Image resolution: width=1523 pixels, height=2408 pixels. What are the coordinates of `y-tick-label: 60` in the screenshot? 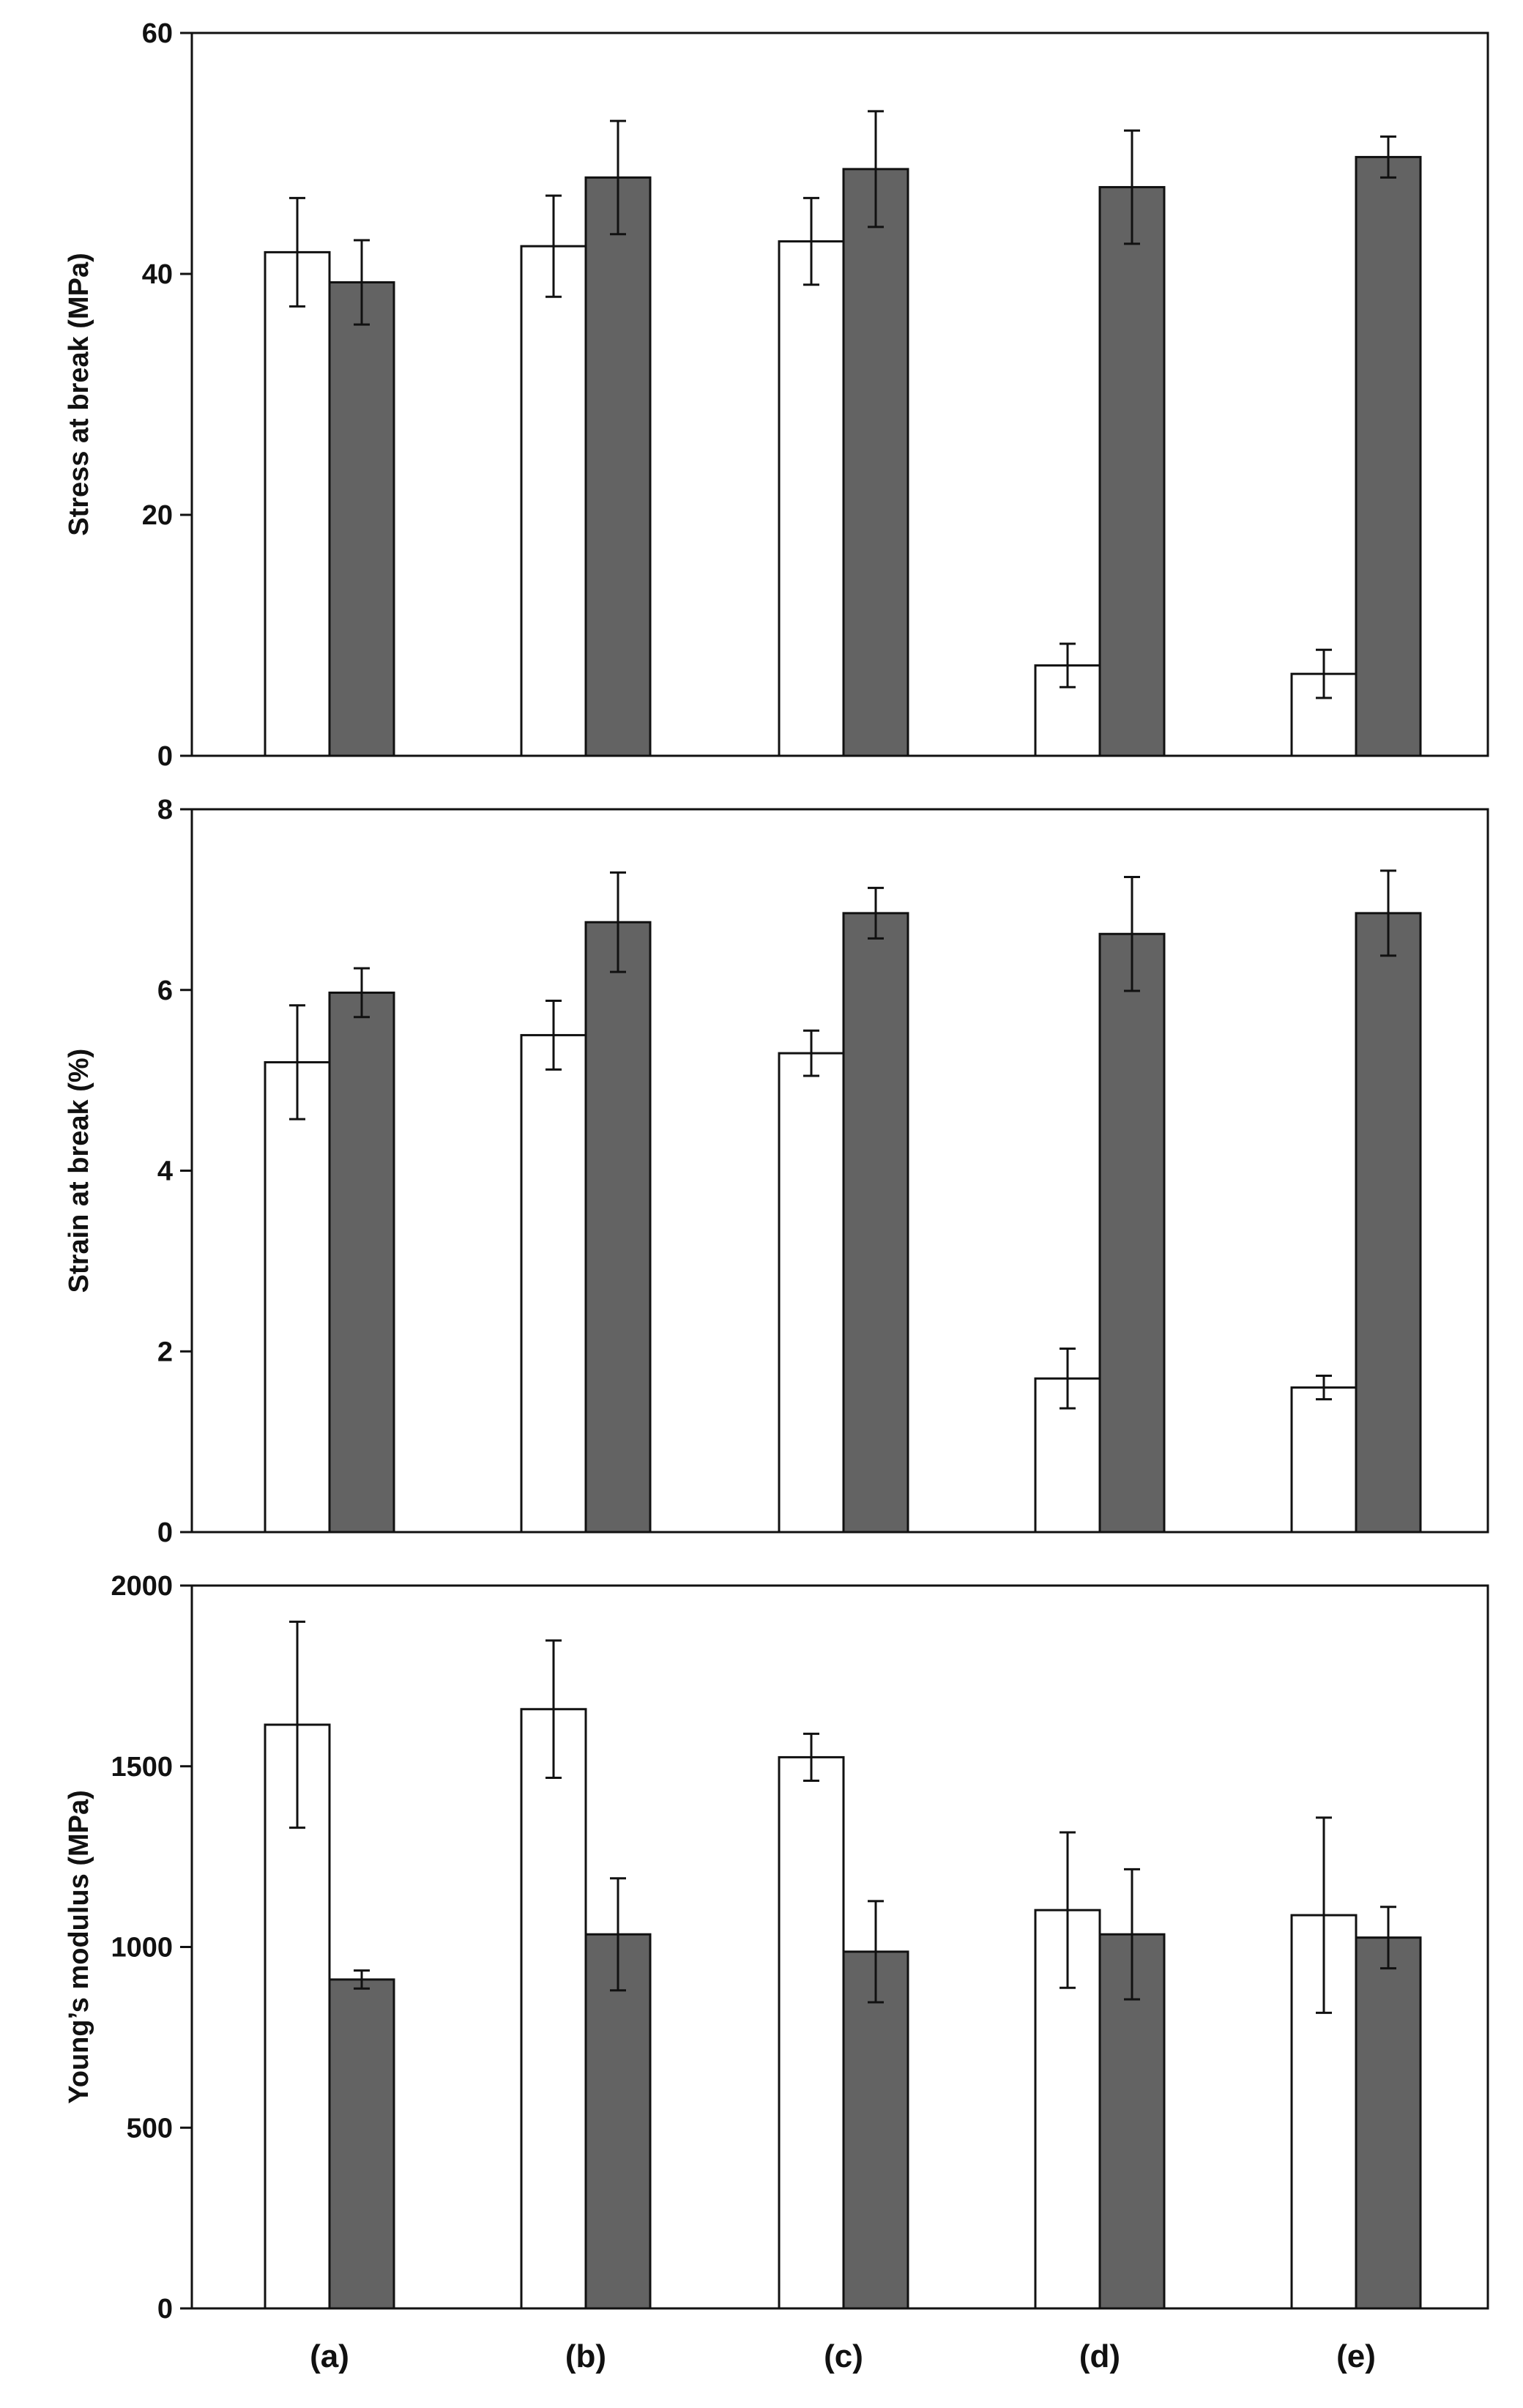 It's located at (157, 33).